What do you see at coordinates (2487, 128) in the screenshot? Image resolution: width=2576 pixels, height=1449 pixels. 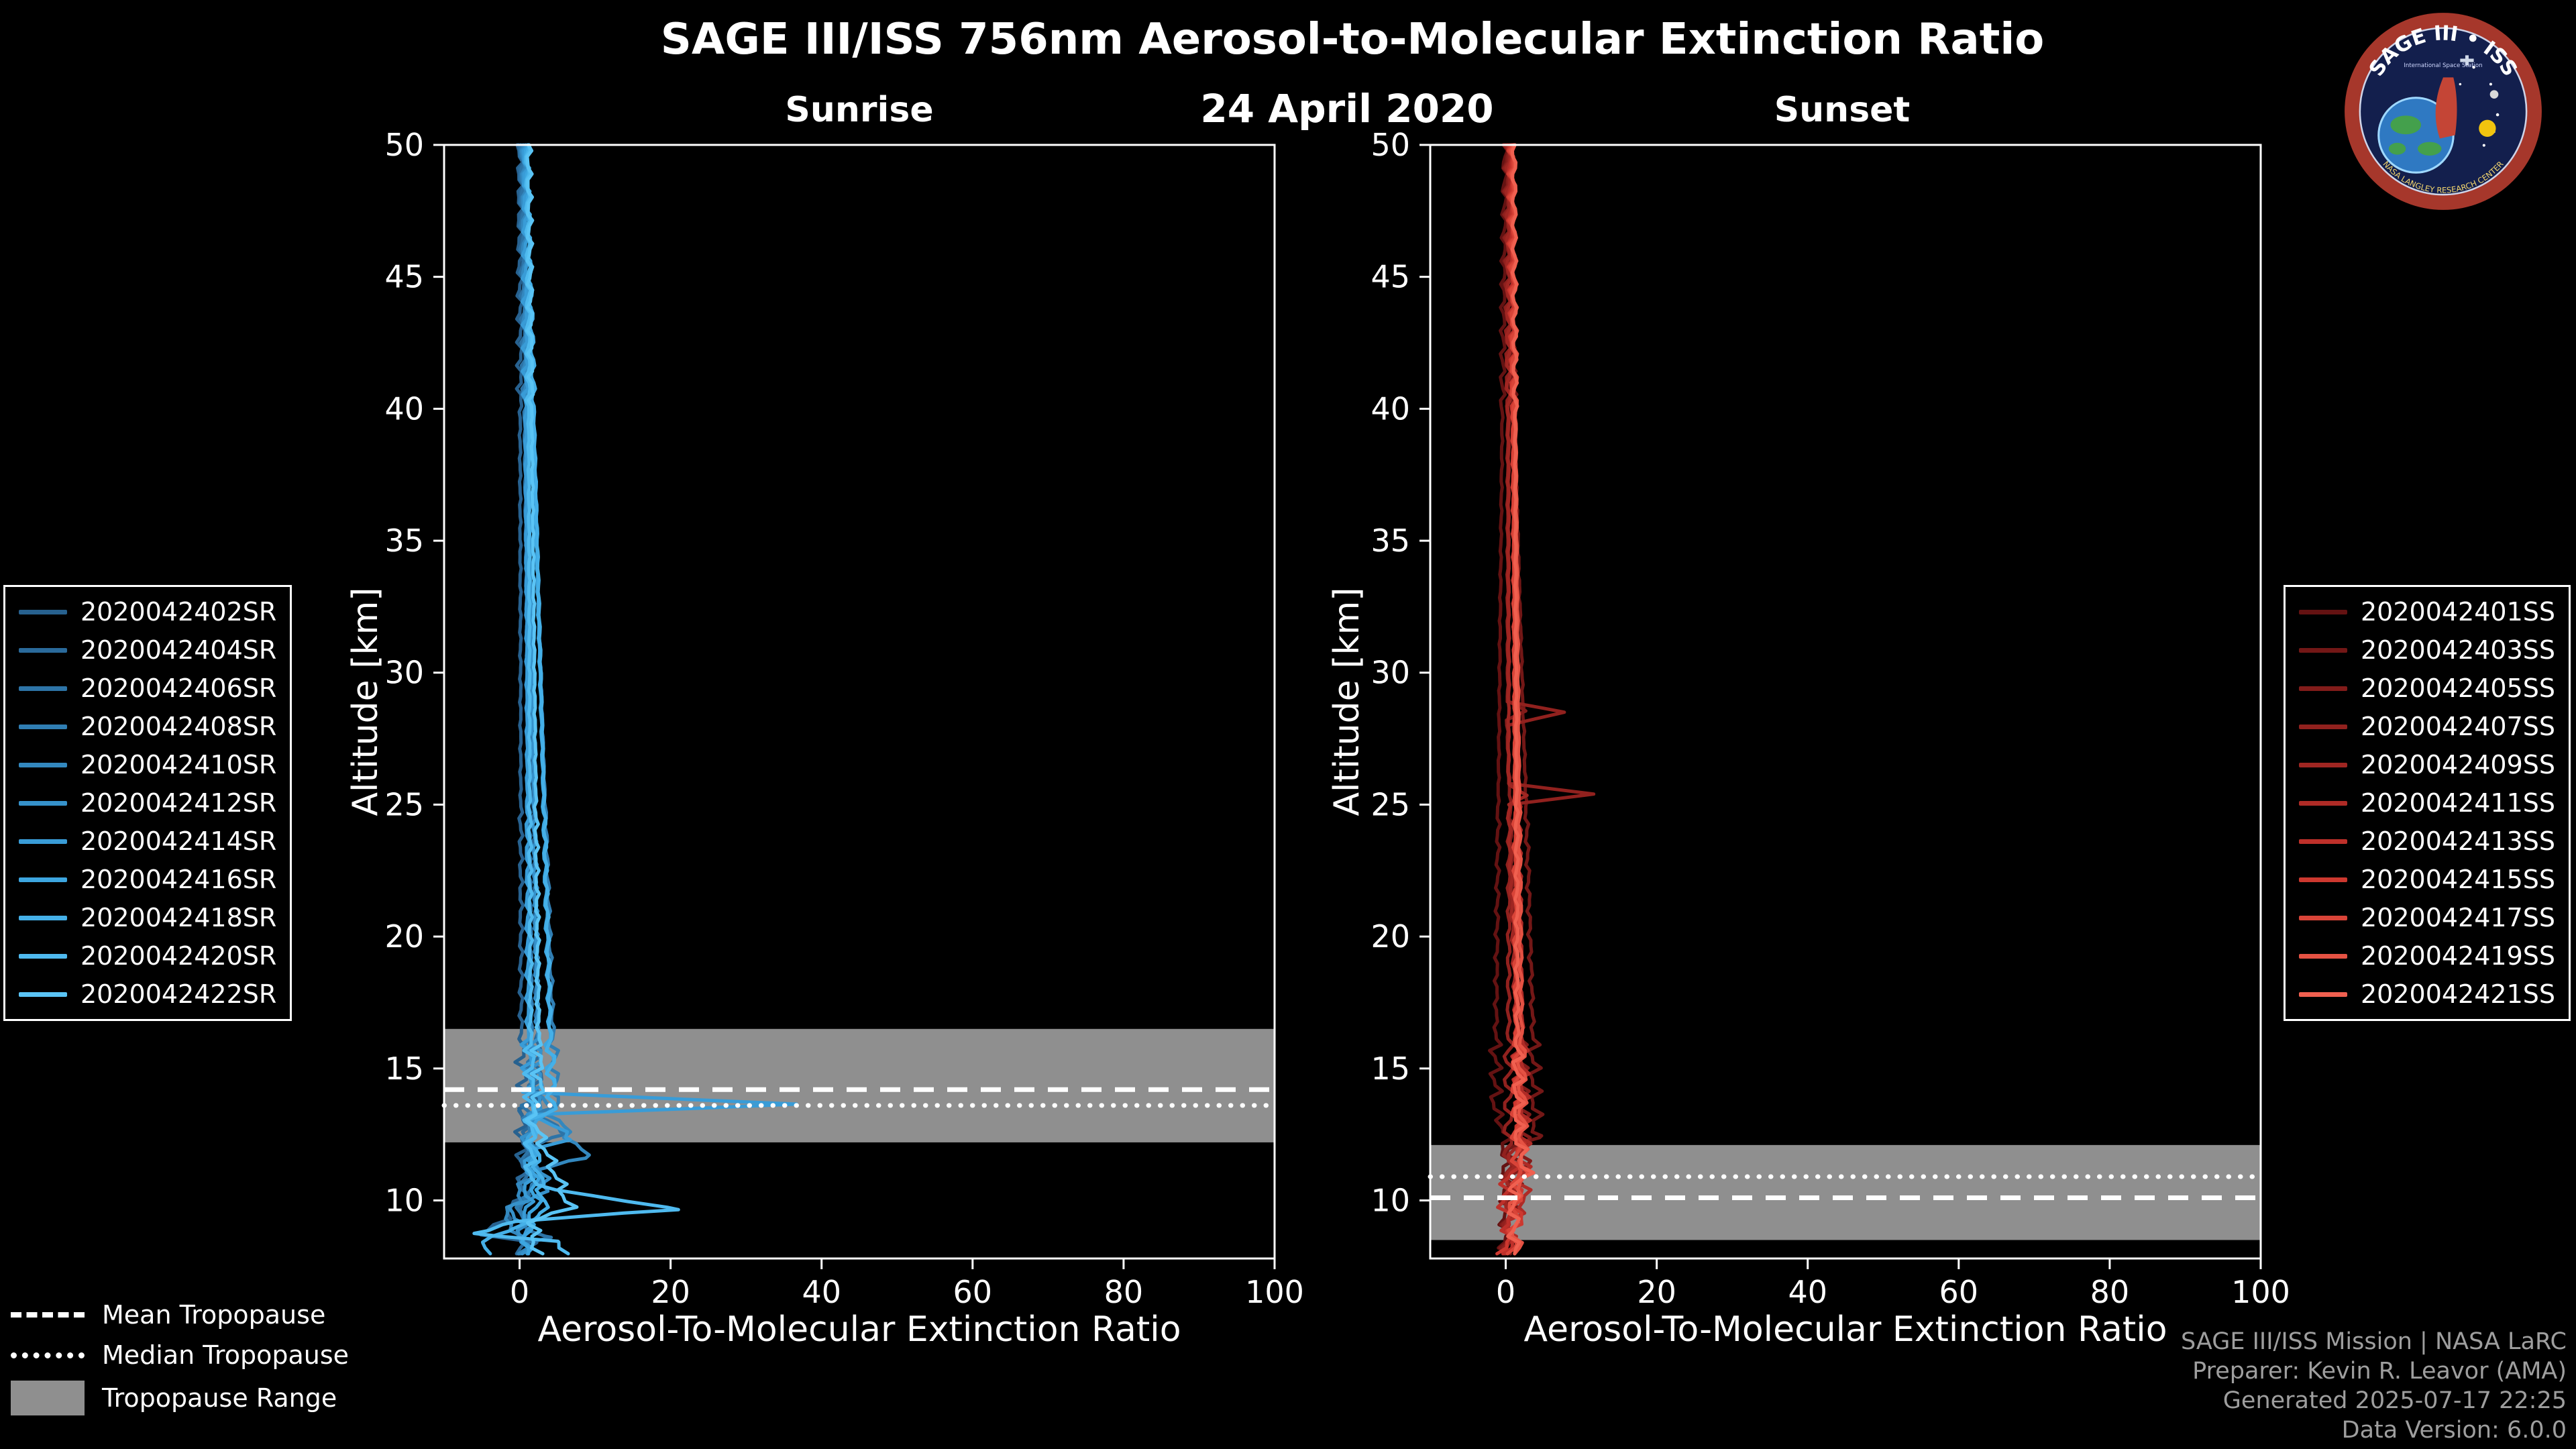 I see `logo-sun-icon` at bounding box center [2487, 128].